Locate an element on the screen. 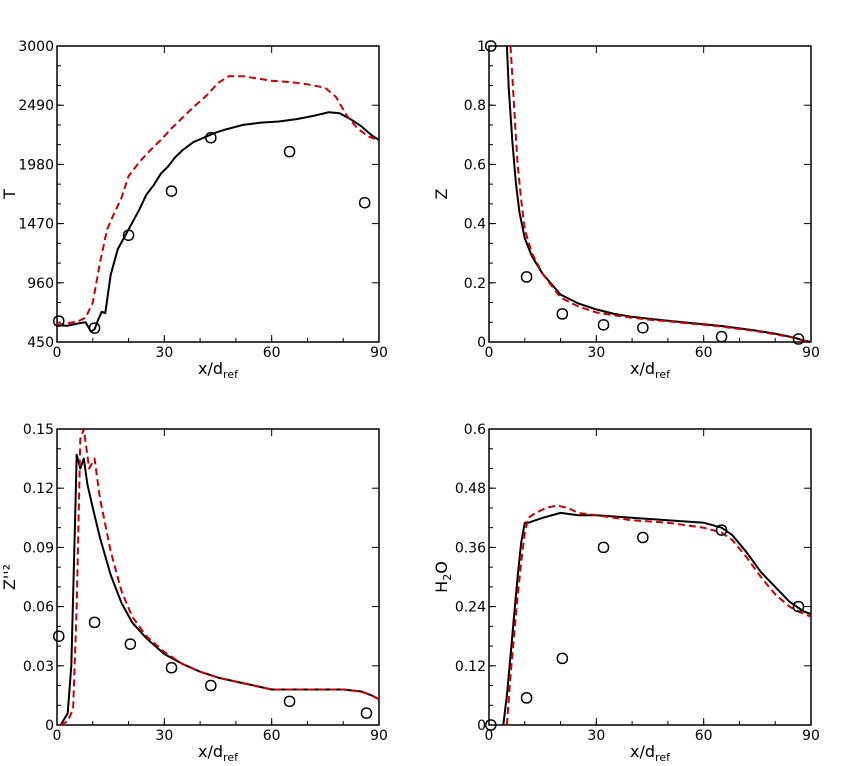  y-tick-label: 0.15 is located at coordinates (38, 430).